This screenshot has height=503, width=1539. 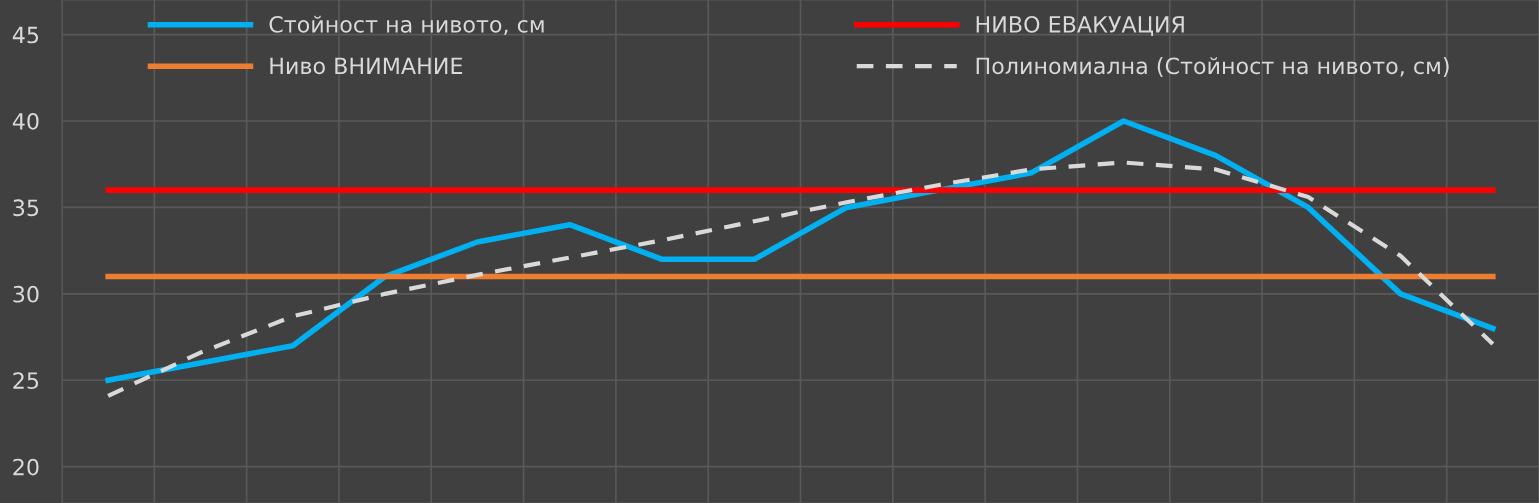 What do you see at coordinates (1212, 67) in the screenshot?
I see `legend-label: Полиномиална (Стойност на нивото, см)` at bounding box center [1212, 67].